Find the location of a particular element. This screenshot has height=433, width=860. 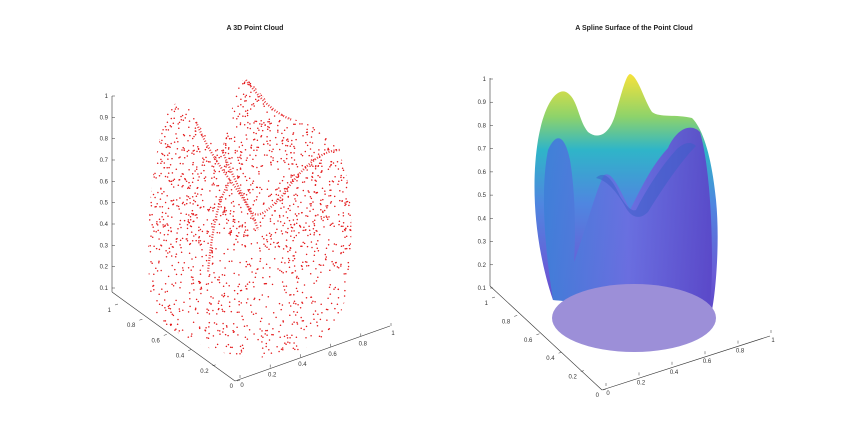

left-z-tick-label: 0.6 is located at coordinates (104, 182).